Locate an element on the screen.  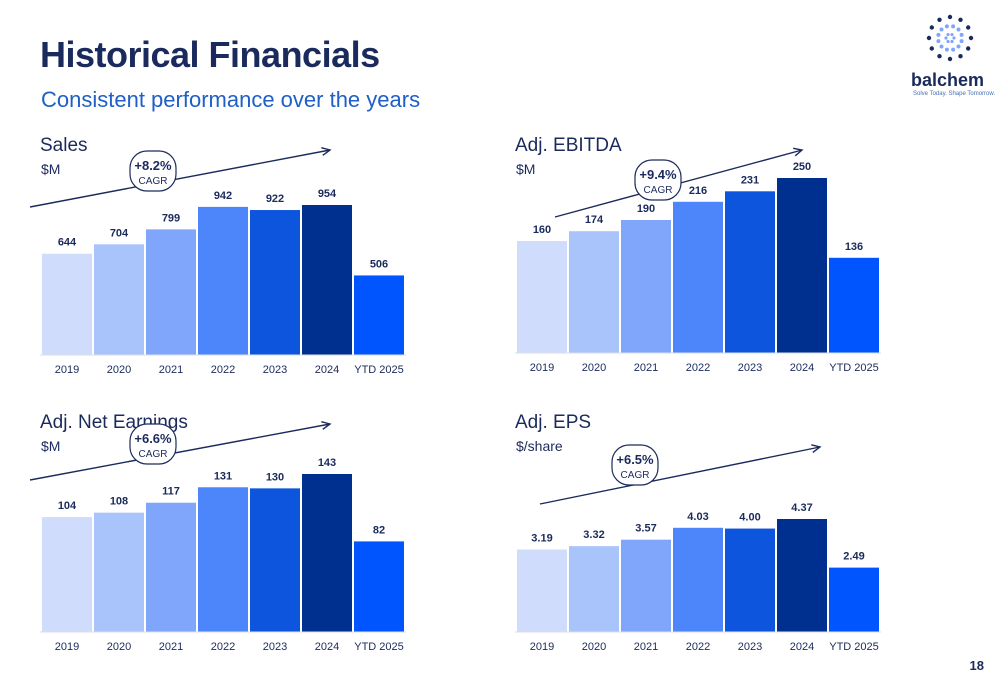
data-label: 4.00 is located at coordinates (749, 518).